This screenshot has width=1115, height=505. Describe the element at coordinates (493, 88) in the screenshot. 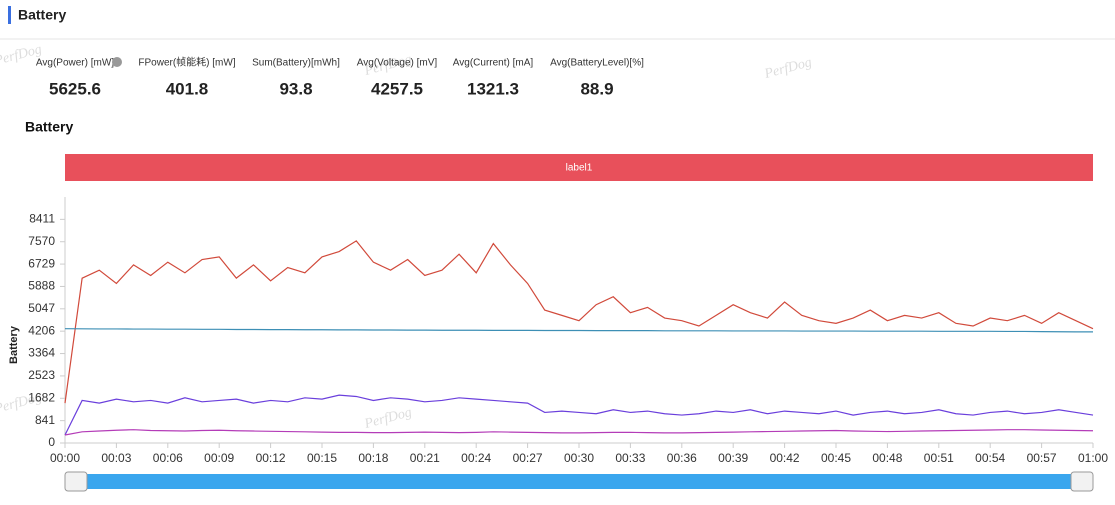

I see `stat-value: 1321.3` at that location.